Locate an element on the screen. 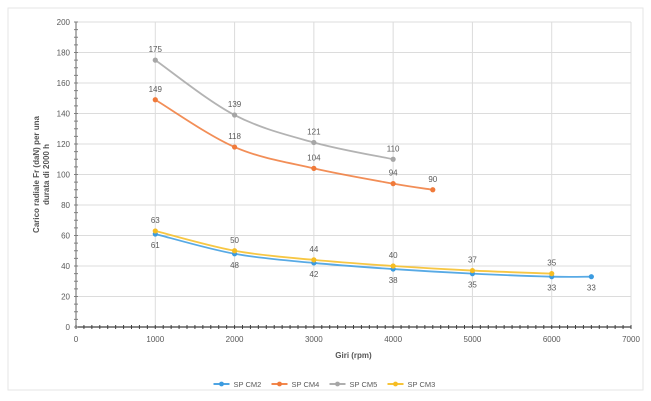 Image resolution: width=651 pixels, height=401 pixels. data-point-sp-cm2 is located at coordinates (591, 277).